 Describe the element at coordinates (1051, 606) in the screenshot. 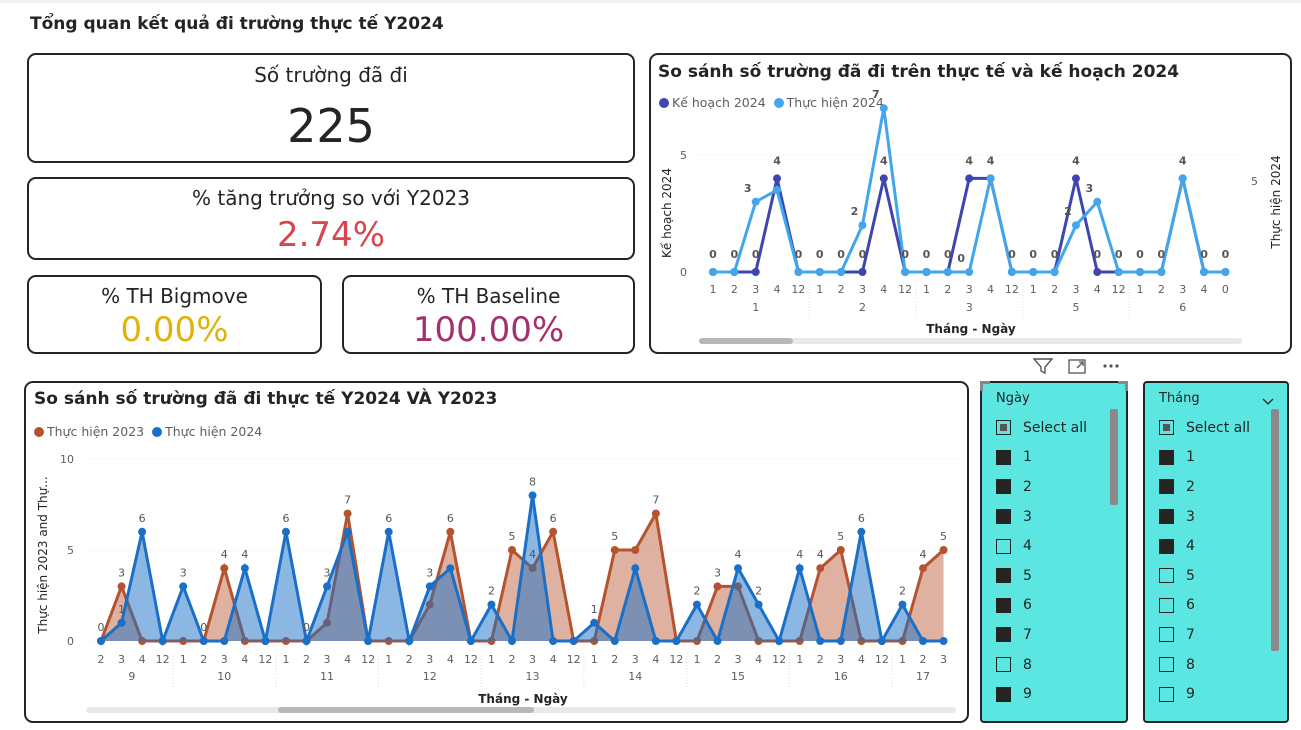

I see `slicer-day-item-6: 6` at that location.